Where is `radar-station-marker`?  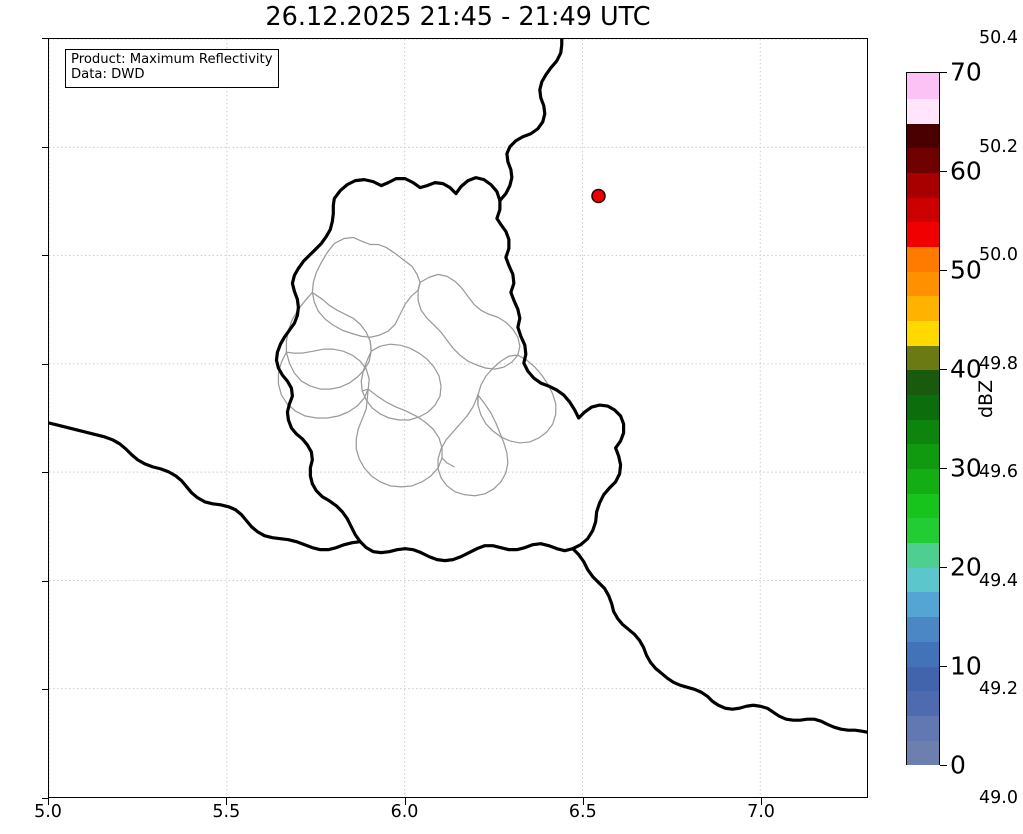
radar-station-marker is located at coordinates (598, 196).